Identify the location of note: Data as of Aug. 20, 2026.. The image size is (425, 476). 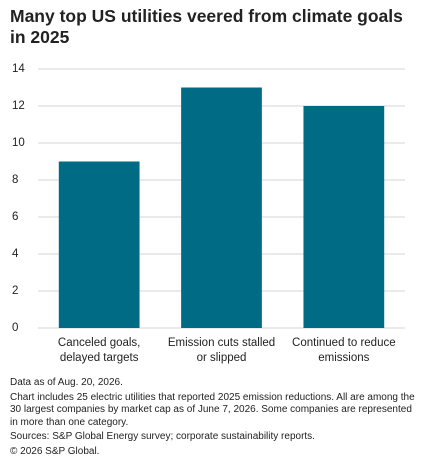
(66, 382).